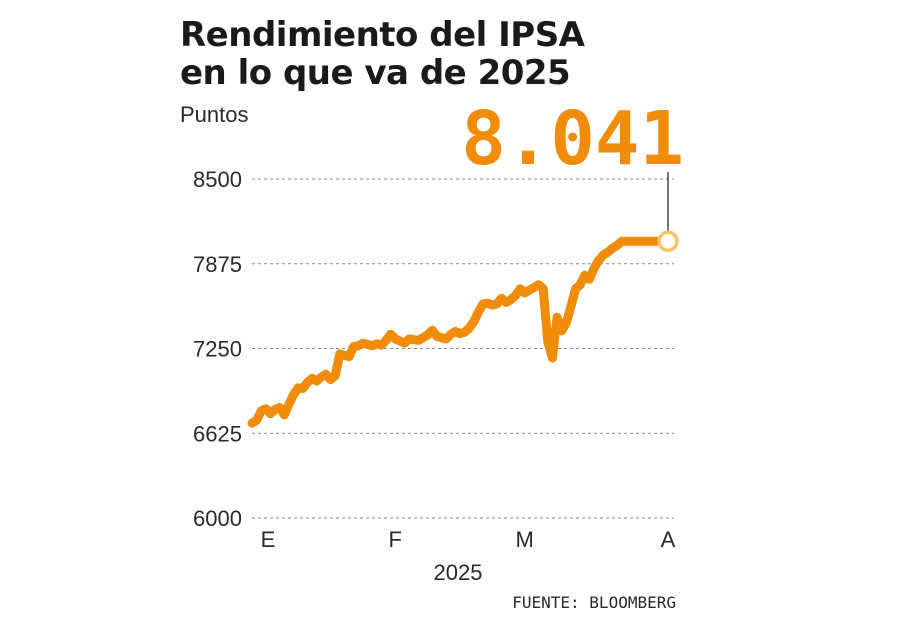 This screenshot has height=618, width=900. Describe the element at coordinates (395, 539) in the screenshot. I see `x-tick-label-F: F` at that location.